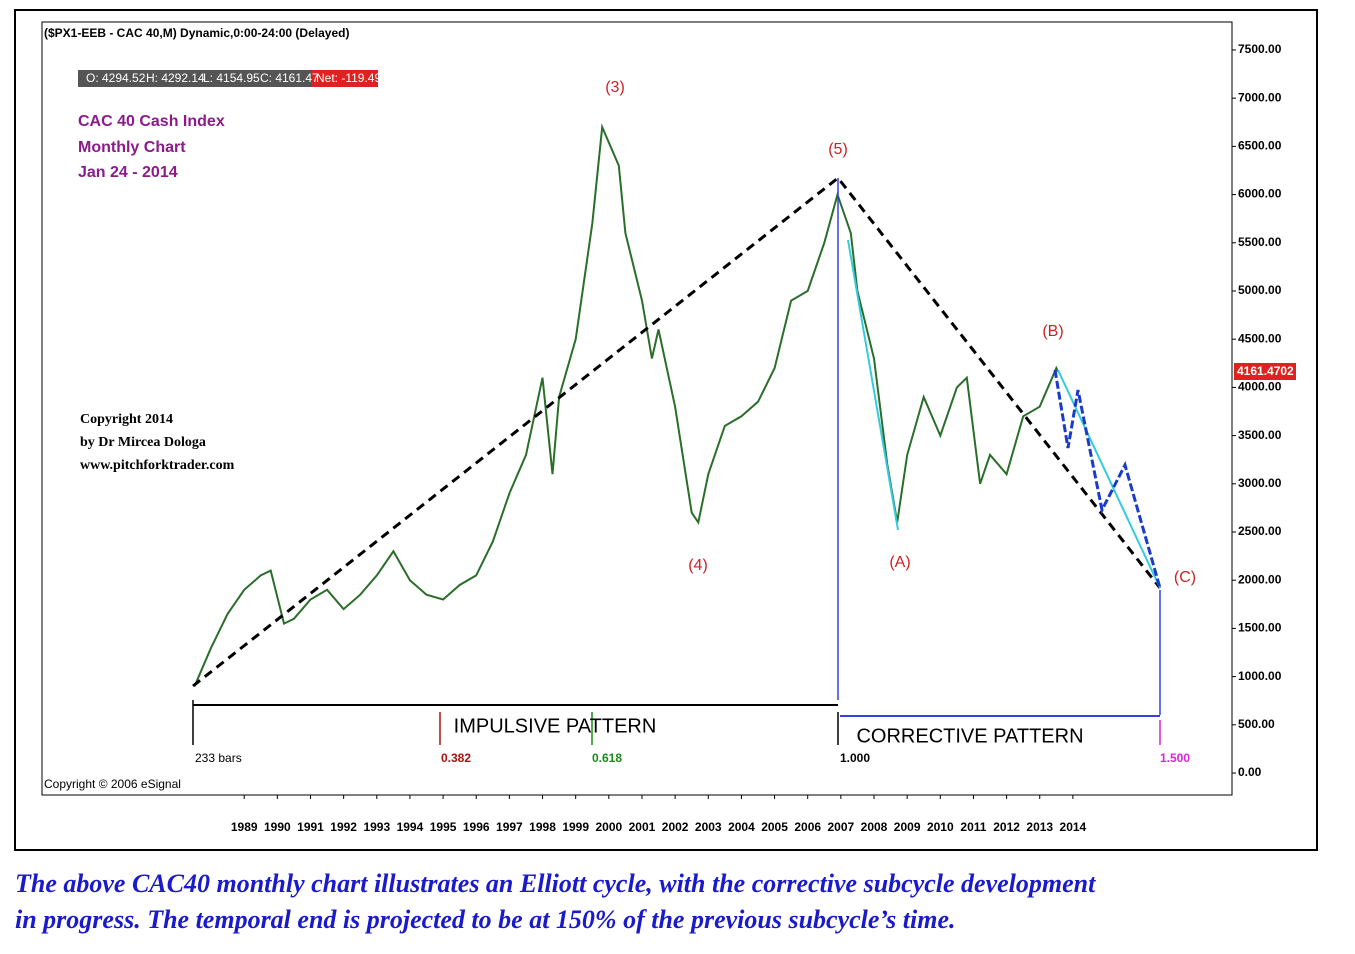  Describe the element at coordinates (1260, 435) in the screenshot. I see `y-tick-label: 3500.00` at that location.